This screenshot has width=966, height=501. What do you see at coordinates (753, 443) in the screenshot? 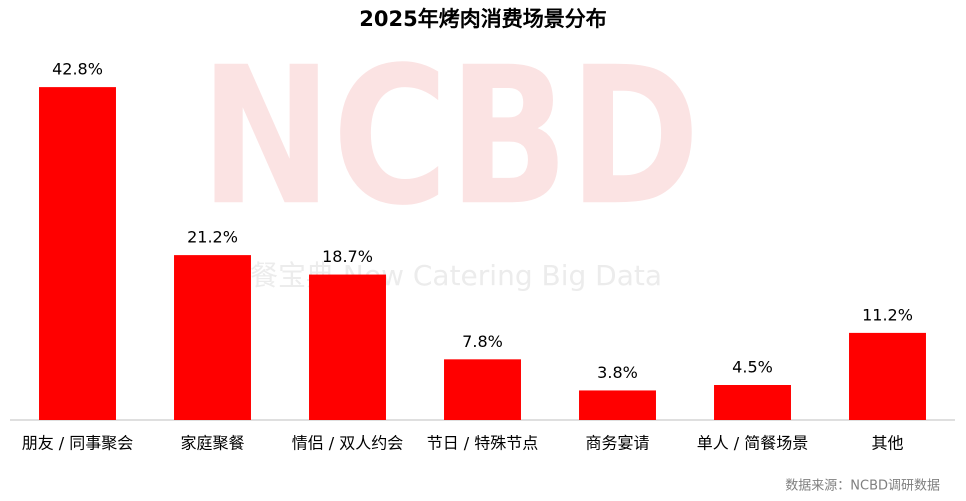
I see `x-tick-label: 单人 / 简餐场景` at bounding box center [753, 443].